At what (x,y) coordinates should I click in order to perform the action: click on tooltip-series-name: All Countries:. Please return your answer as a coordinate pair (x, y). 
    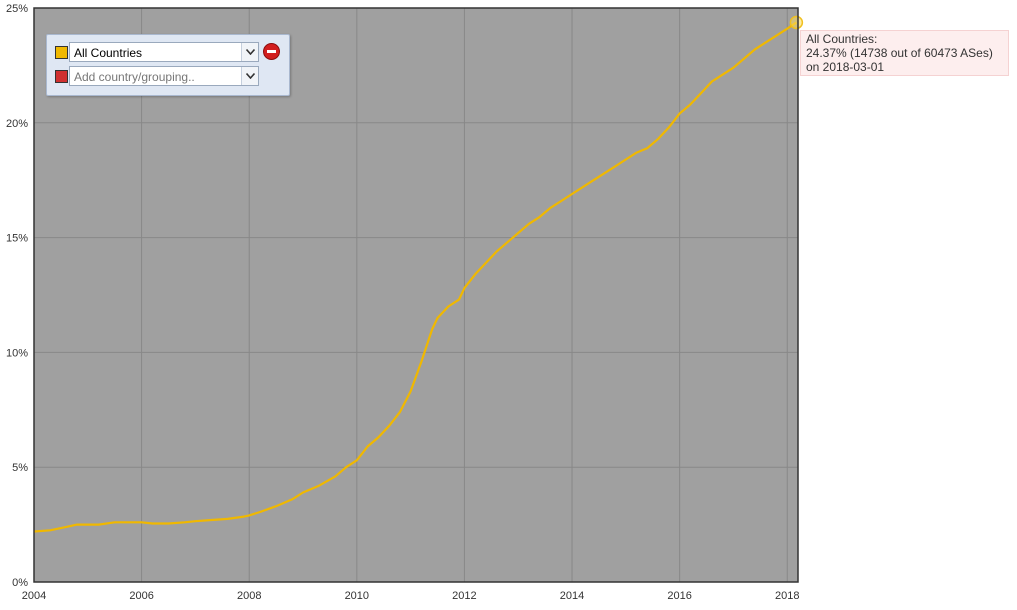
    Looking at the image, I should click on (842, 39).